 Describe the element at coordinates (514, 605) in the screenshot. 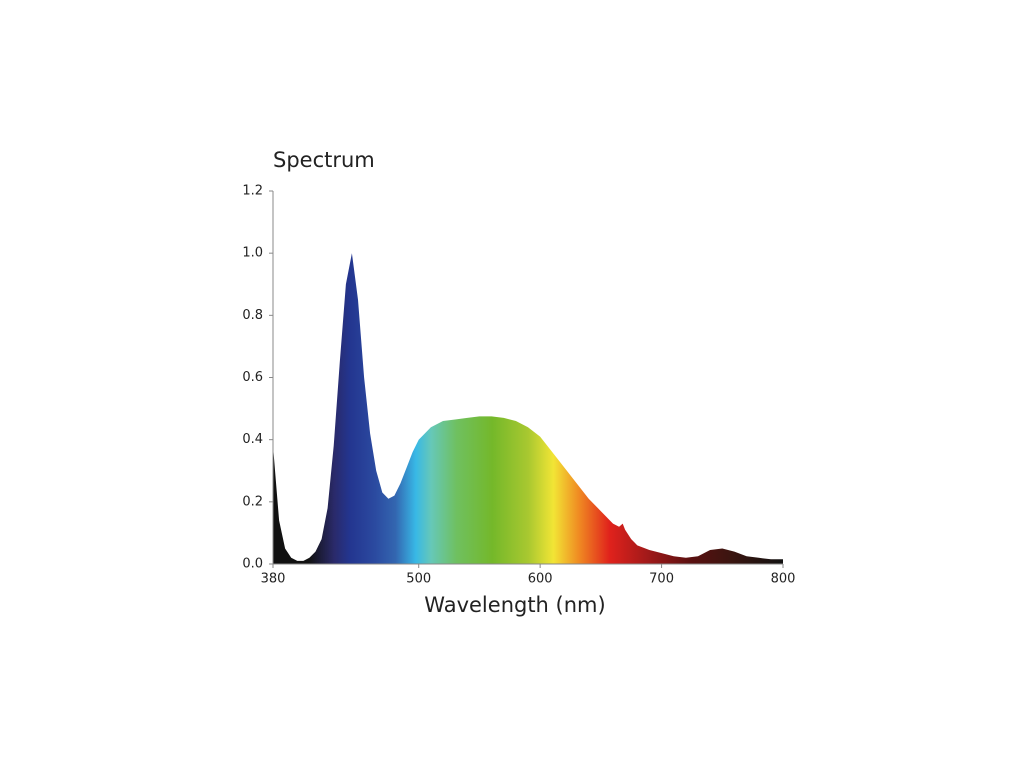

I see `x-axis-label: Wavelength (nm)` at that location.